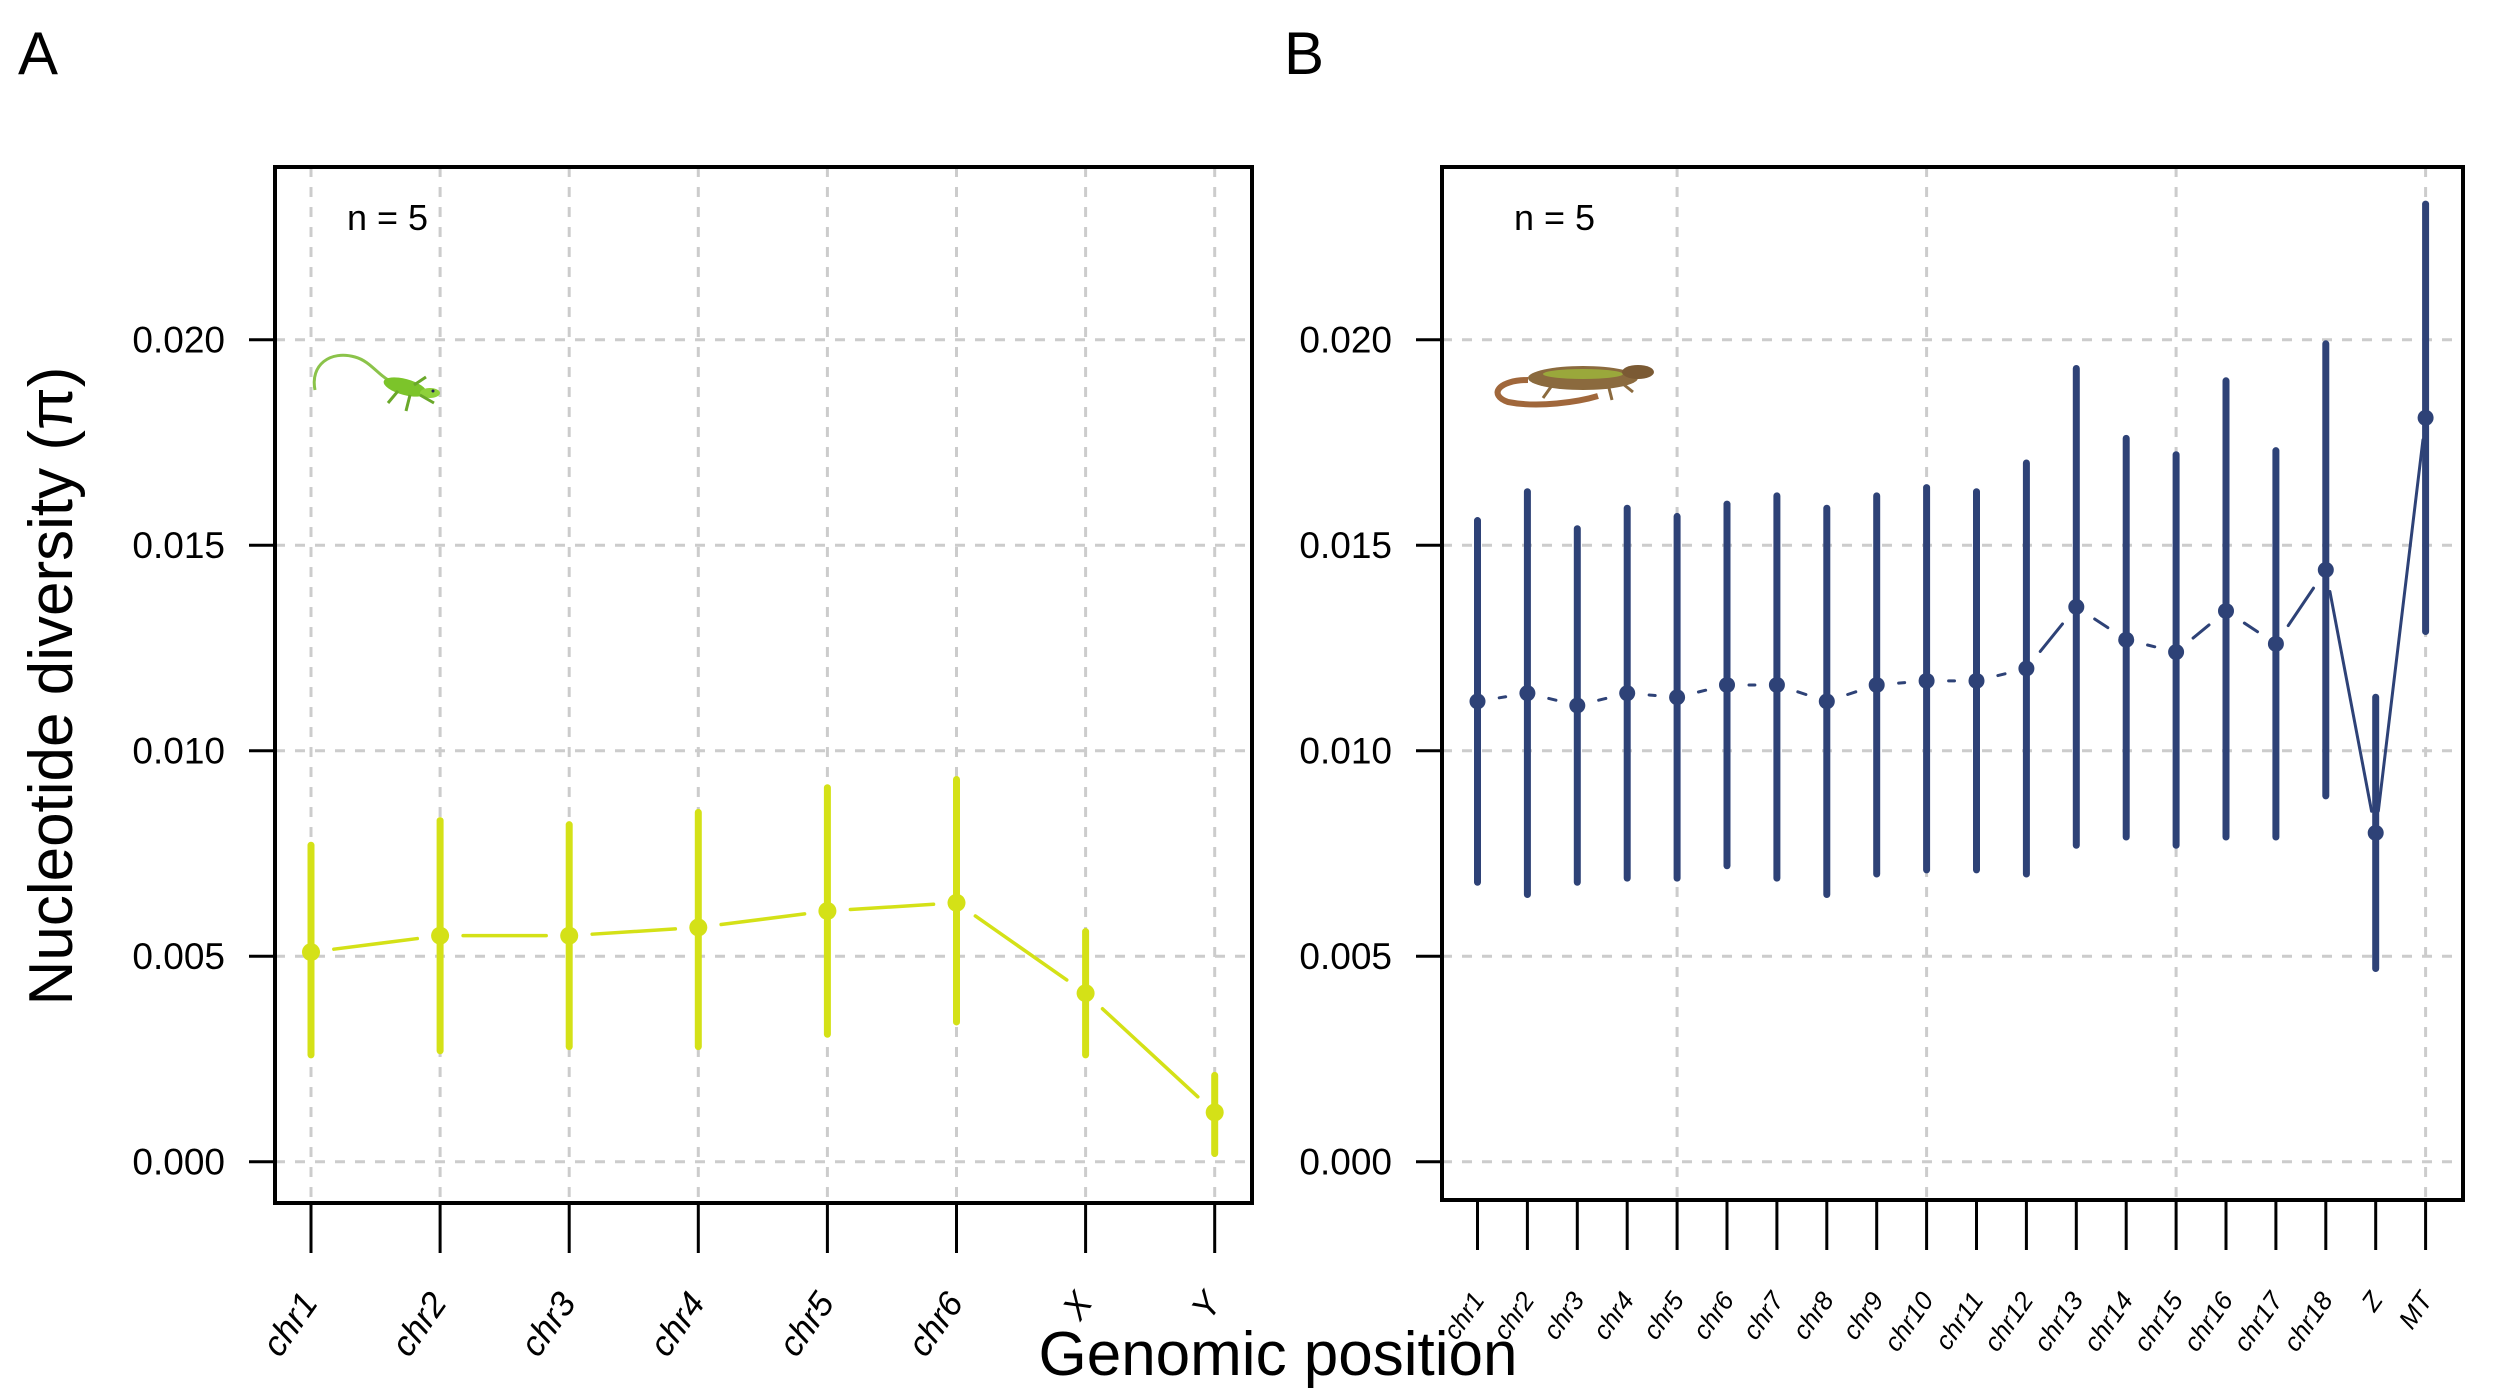 This screenshot has height=1396, width=2502. I want to click on panel-b-xtick-label: chr18, so click(2308, 1321).